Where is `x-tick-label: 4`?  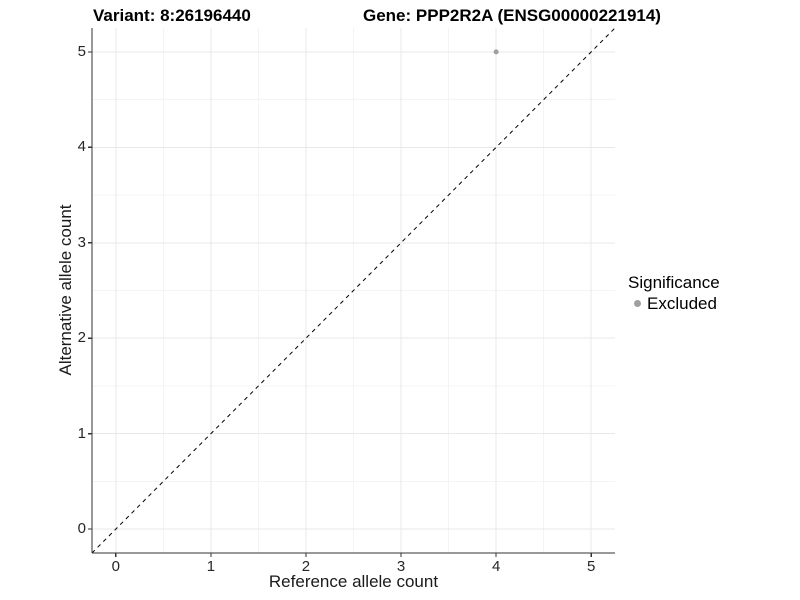 x-tick-label: 4 is located at coordinates (496, 566).